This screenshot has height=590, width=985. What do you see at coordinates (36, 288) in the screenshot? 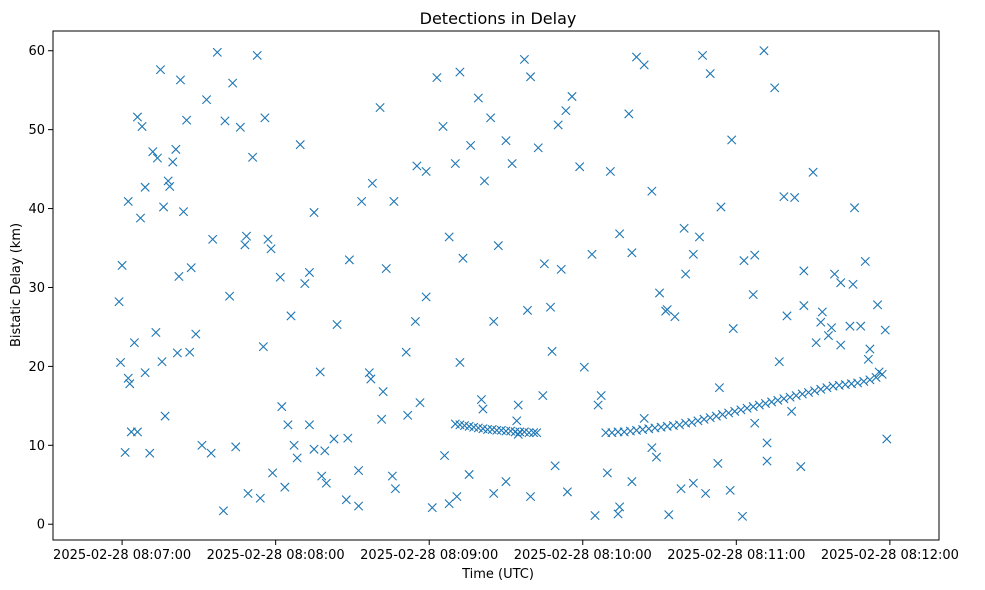
I see `y-tick-label: 30` at bounding box center [36, 288].